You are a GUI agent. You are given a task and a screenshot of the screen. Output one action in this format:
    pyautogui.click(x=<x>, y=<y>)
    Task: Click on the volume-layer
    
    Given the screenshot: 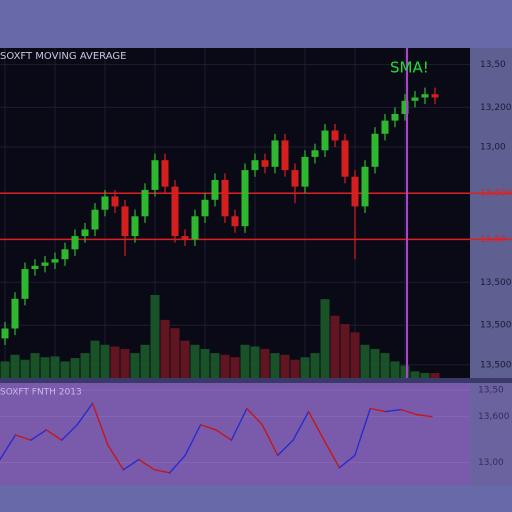 What is the action you would take?
    pyautogui.click(x=220, y=336)
    